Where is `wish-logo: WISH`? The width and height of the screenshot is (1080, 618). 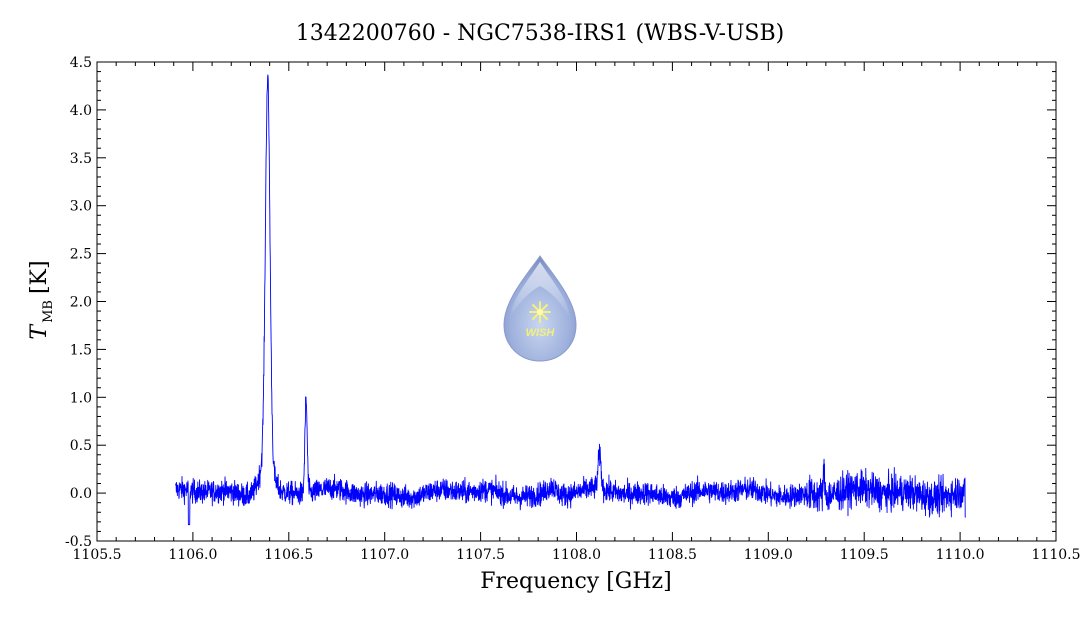
wish-logo: WISH is located at coordinates (540, 308).